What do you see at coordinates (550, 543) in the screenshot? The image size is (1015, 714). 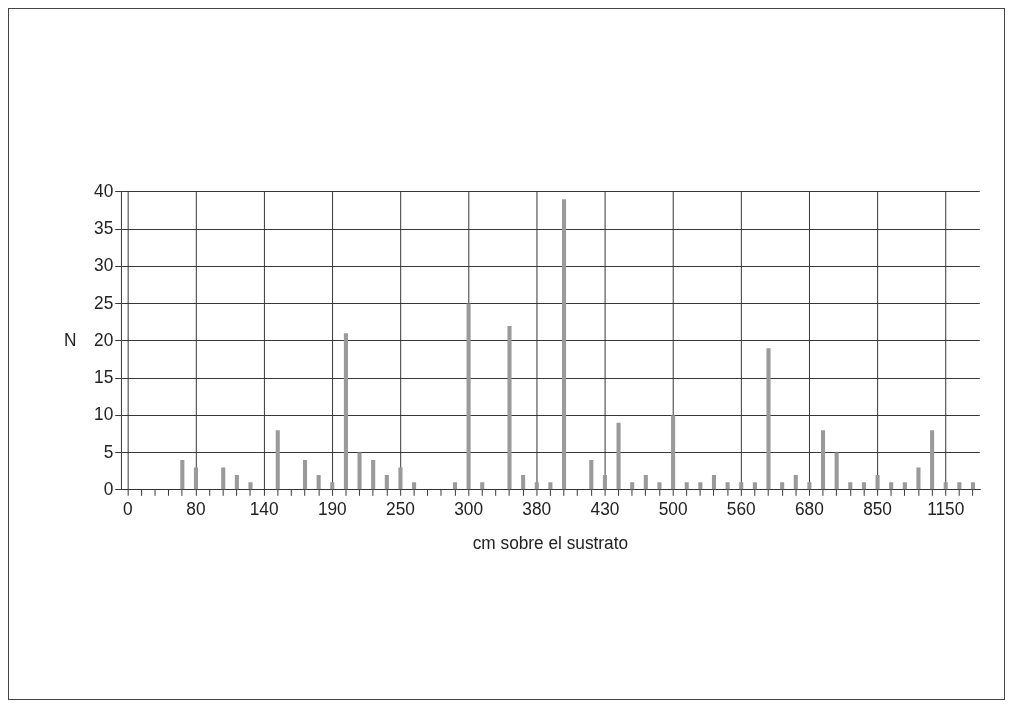 I see `x-axis-title: cm sobre el sustrato` at bounding box center [550, 543].